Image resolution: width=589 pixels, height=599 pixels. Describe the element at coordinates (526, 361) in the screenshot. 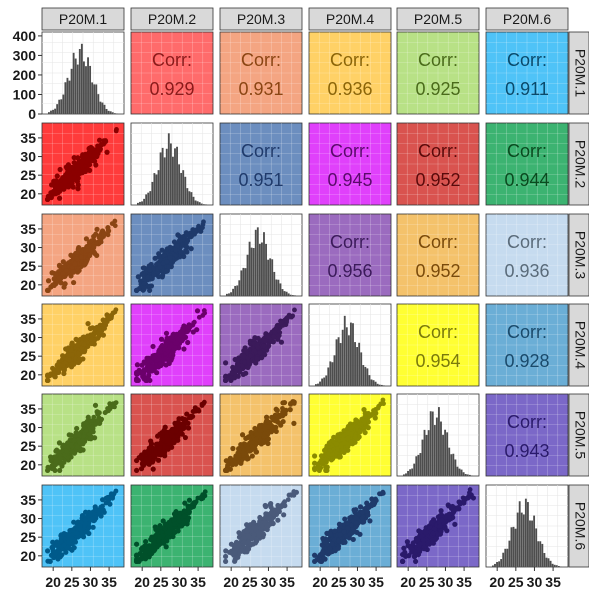

I see `correlation-value: 0.928` at that location.